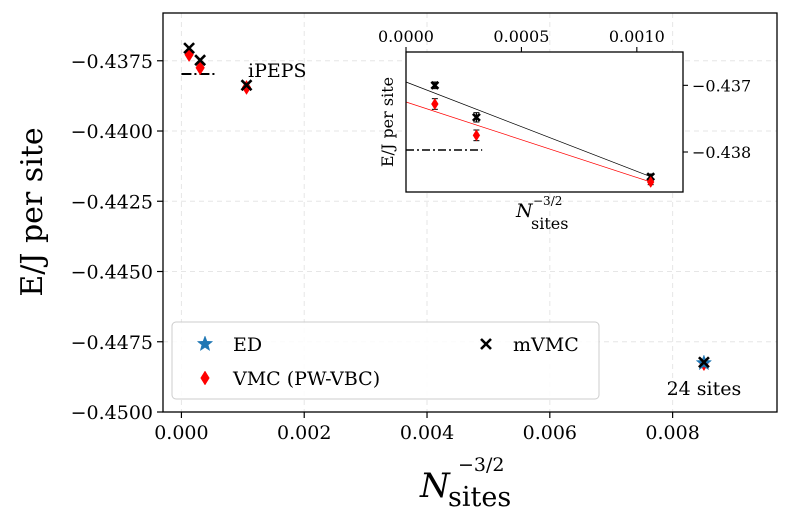  Describe the element at coordinates (672, 433) in the screenshot. I see `main-x-tick-label: 0.008` at that location.